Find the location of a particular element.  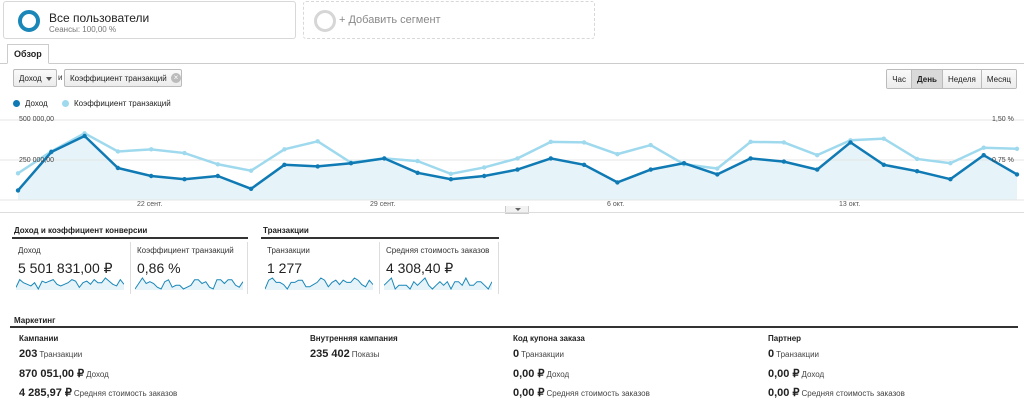

period-month-button: Месяц is located at coordinates (998, 79).